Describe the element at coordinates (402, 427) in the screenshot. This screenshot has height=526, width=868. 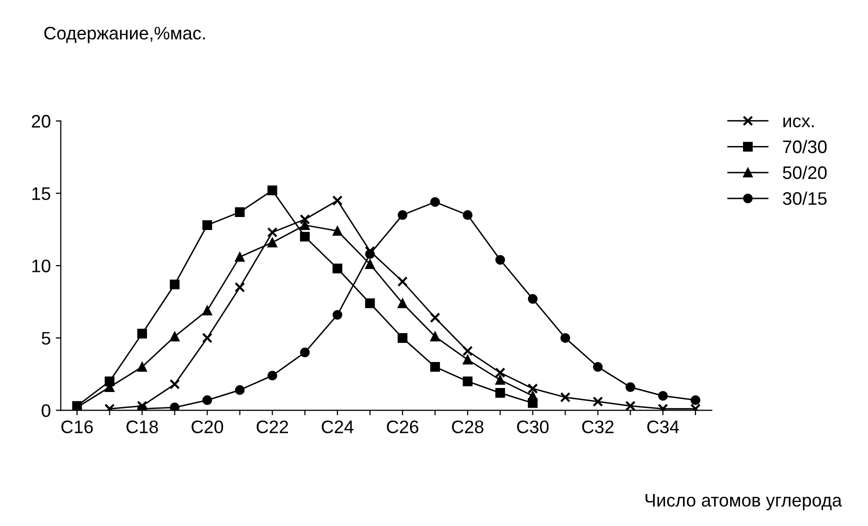
I see `x-tick-label: C26` at that location.